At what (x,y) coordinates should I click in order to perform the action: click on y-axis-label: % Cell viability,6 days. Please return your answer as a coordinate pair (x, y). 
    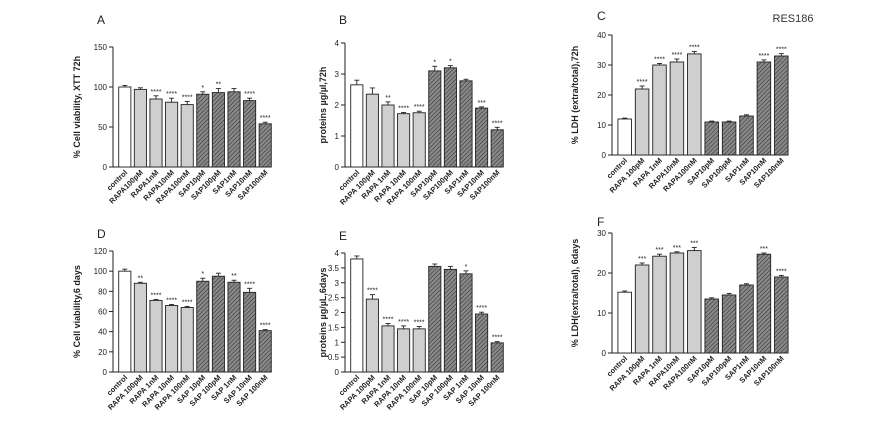
    Looking at the image, I should click on (77, 311).